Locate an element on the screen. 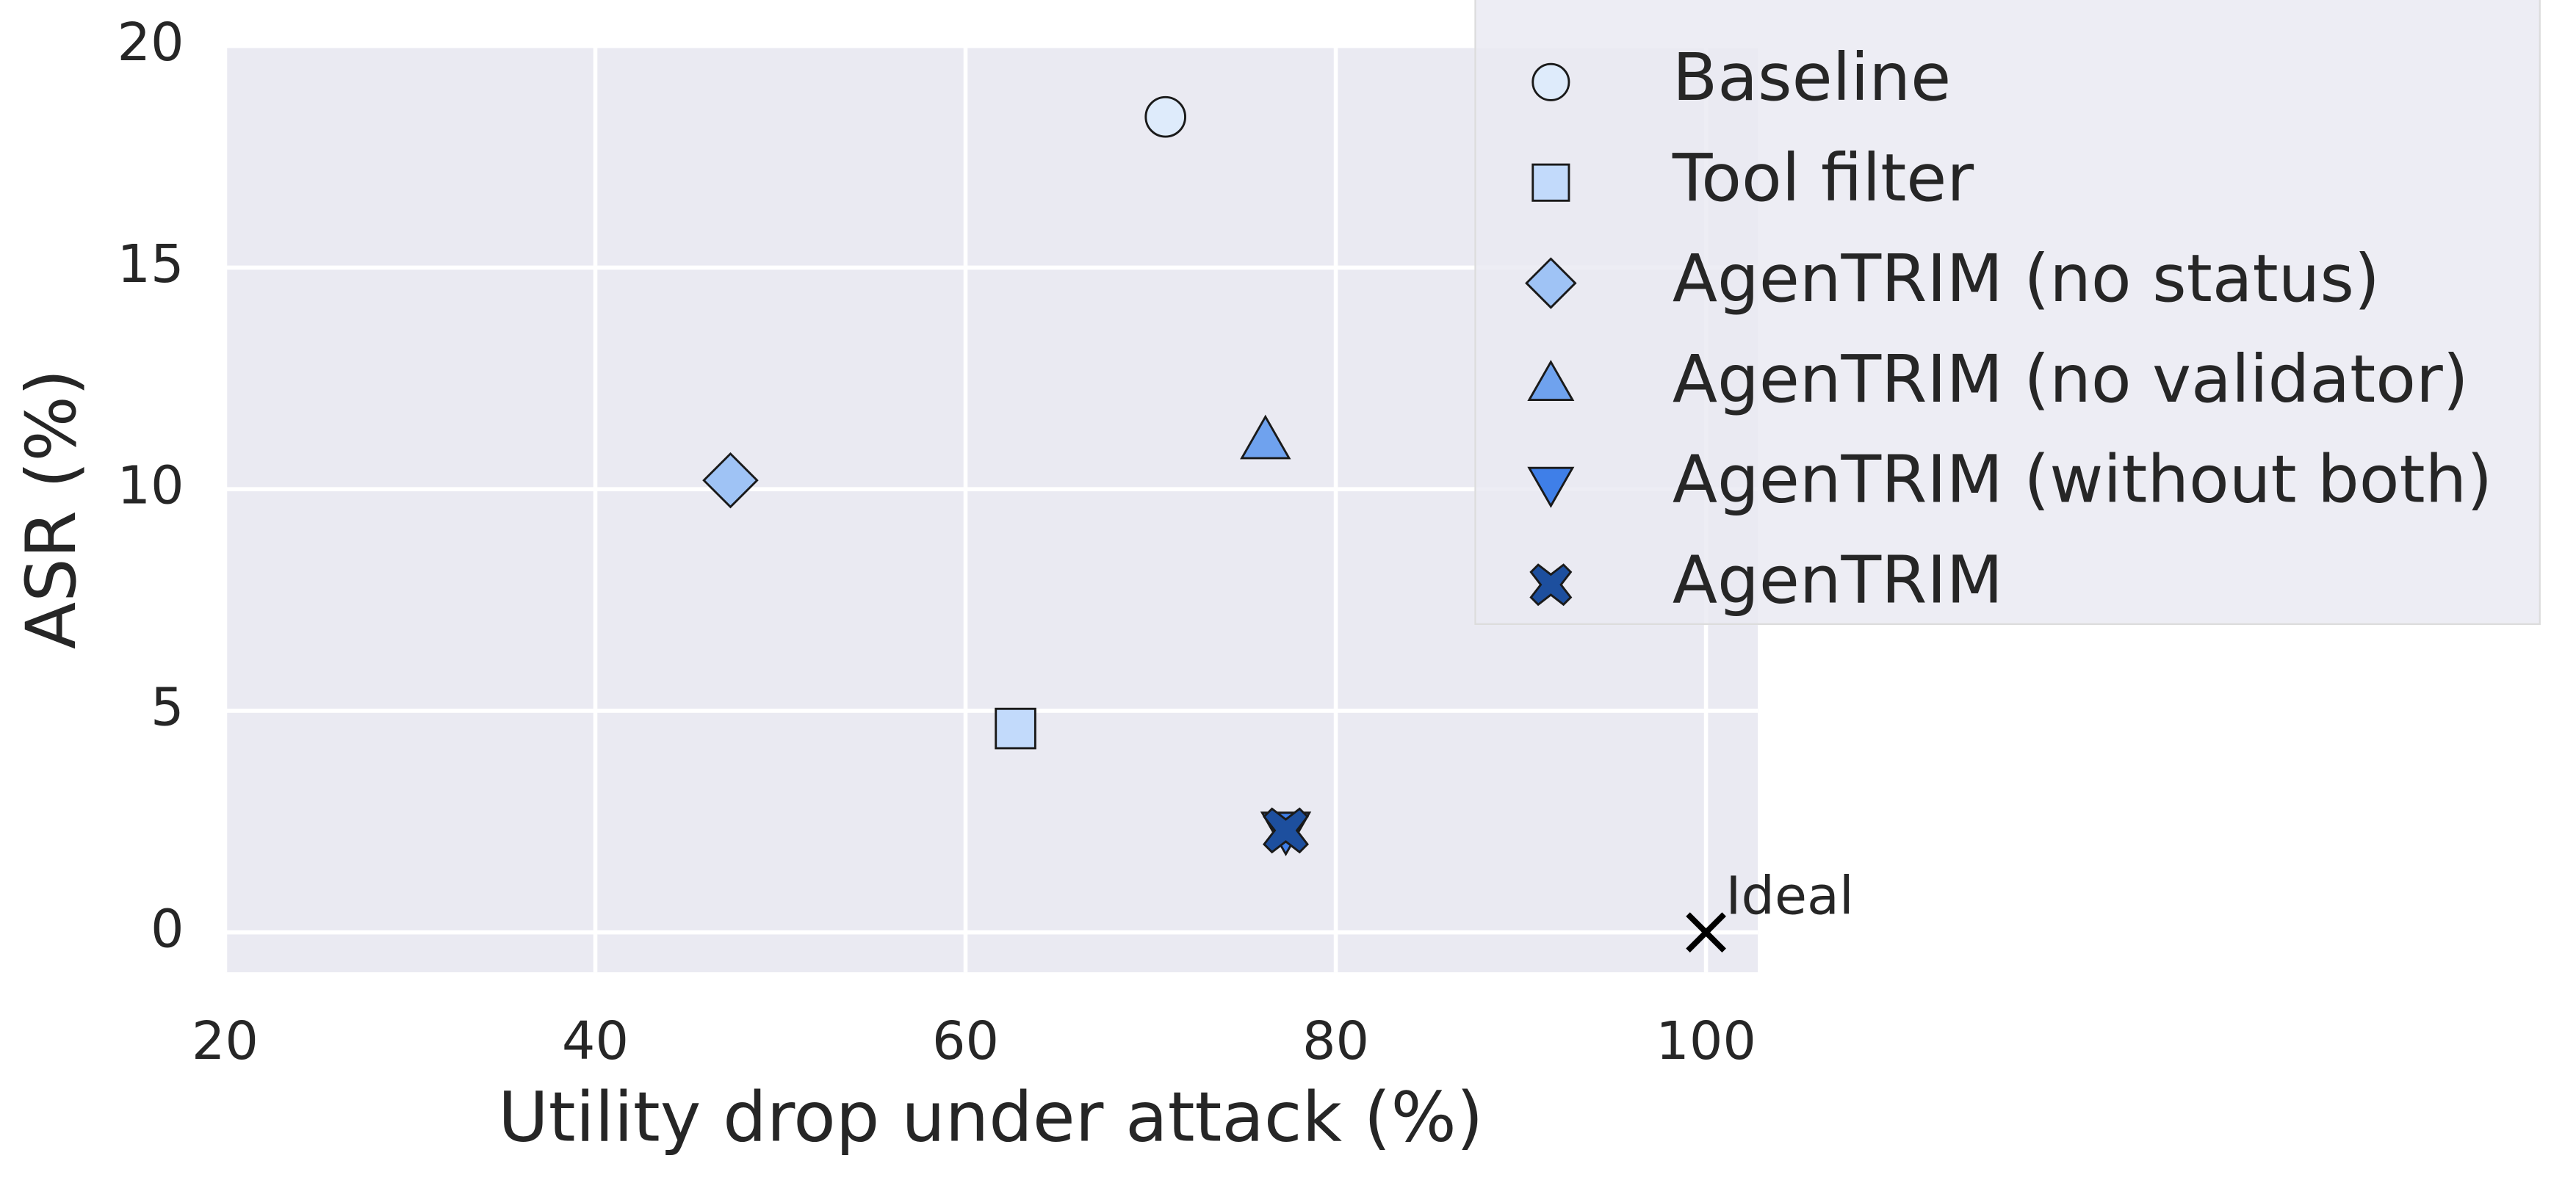 This screenshot has height=1183, width=2576. legend-label: AgenTRIM is located at coordinates (1838, 581).